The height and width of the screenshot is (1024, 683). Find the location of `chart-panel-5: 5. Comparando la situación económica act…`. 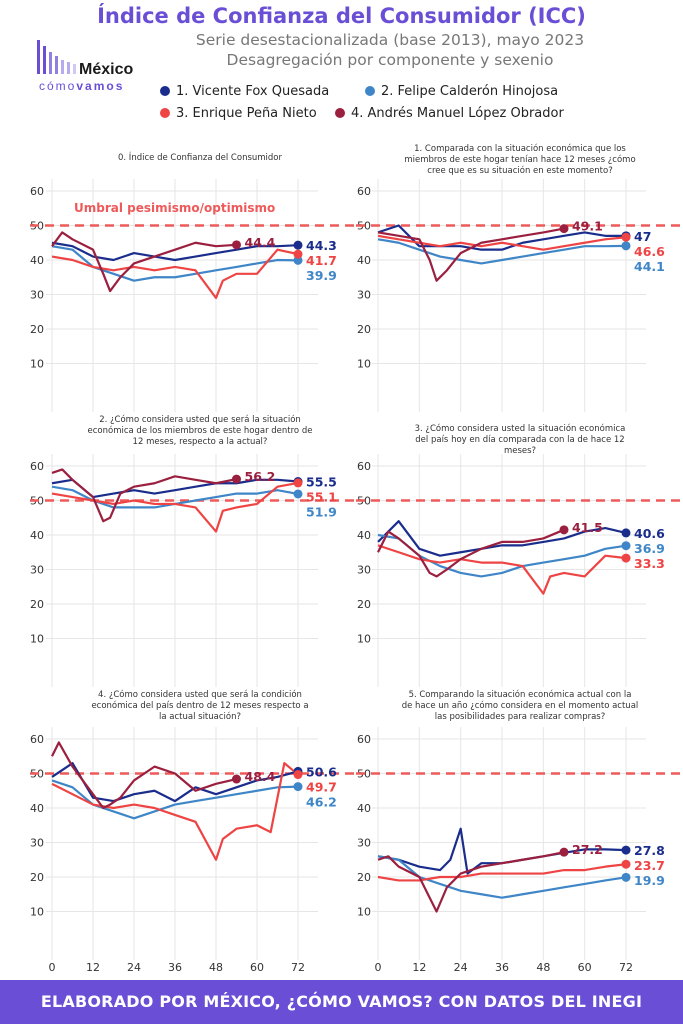

chart-panel-5: 5. Comparando la situación económica act… is located at coordinates (519, 831).